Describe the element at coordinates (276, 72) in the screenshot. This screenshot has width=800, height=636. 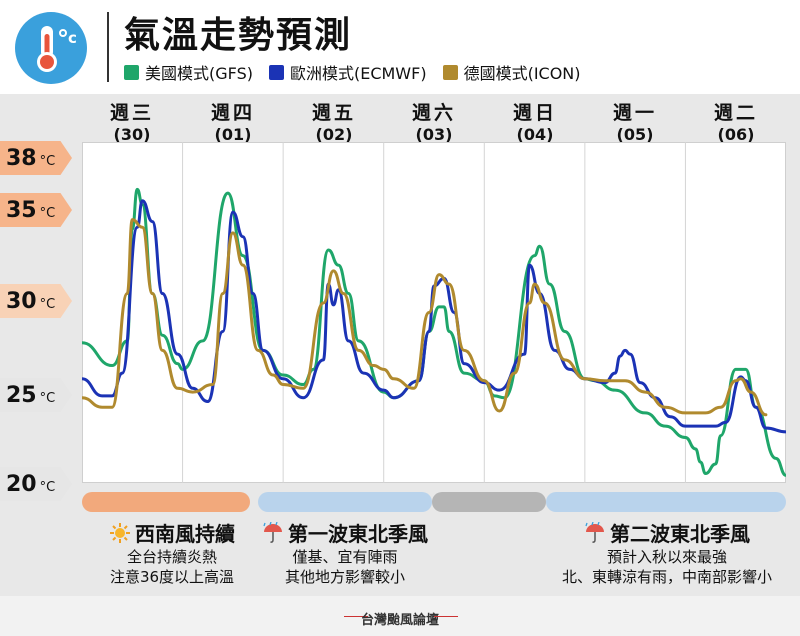
I see `legend-swatch-ecmwf` at that location.